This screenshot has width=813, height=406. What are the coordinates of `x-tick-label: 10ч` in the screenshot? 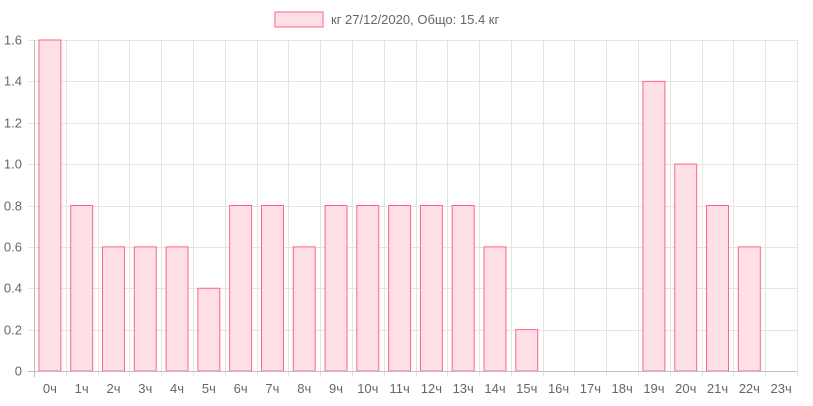 It's located at (367, 388).